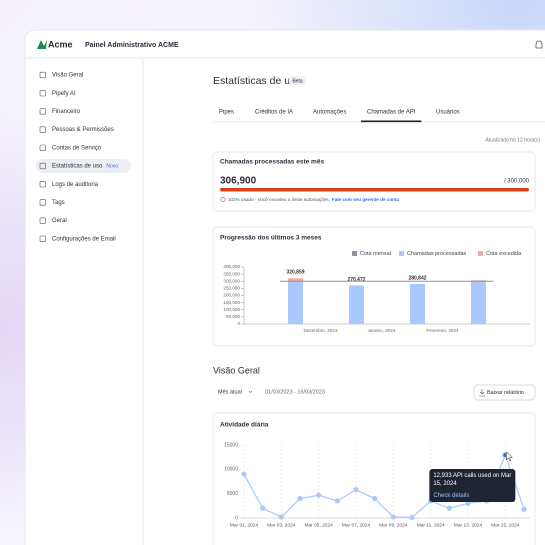 Image resolution: width=545 pixels, height=545 pixels. I want to click on tooltip-text: 12,933 API calls used on Mar 15, 2024, so click(472, 480).